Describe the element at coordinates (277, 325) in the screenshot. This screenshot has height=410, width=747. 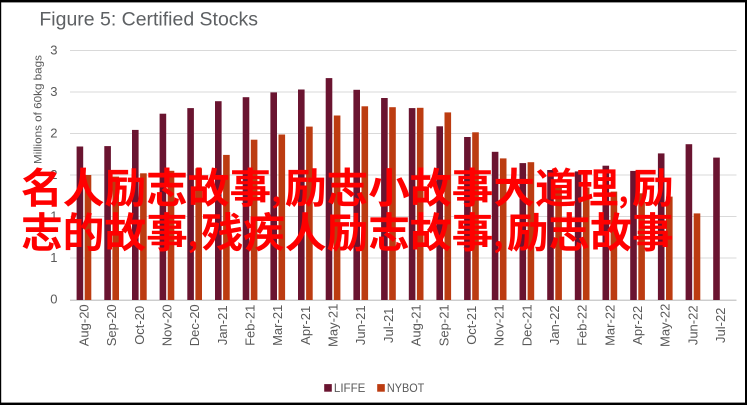
I see `svg-text: Mar-21` at that location.